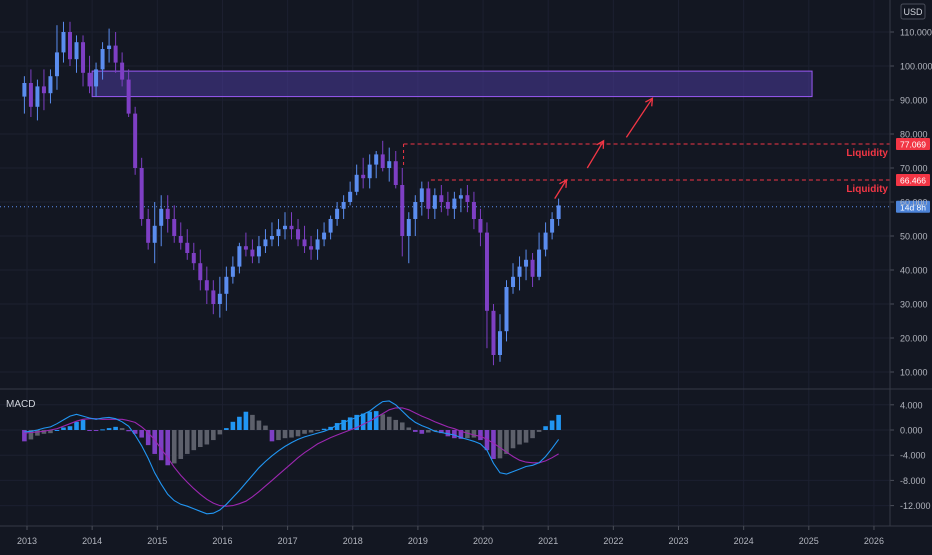 The height and width of the screenshot is (555, 932). What do you see at coordinates (465, 175) in the screenshot?
I see `liquidity-levels-layer: Liquidity 77.069 Liquidity 66.466 14d 8h` at bounding box center [465, 175].